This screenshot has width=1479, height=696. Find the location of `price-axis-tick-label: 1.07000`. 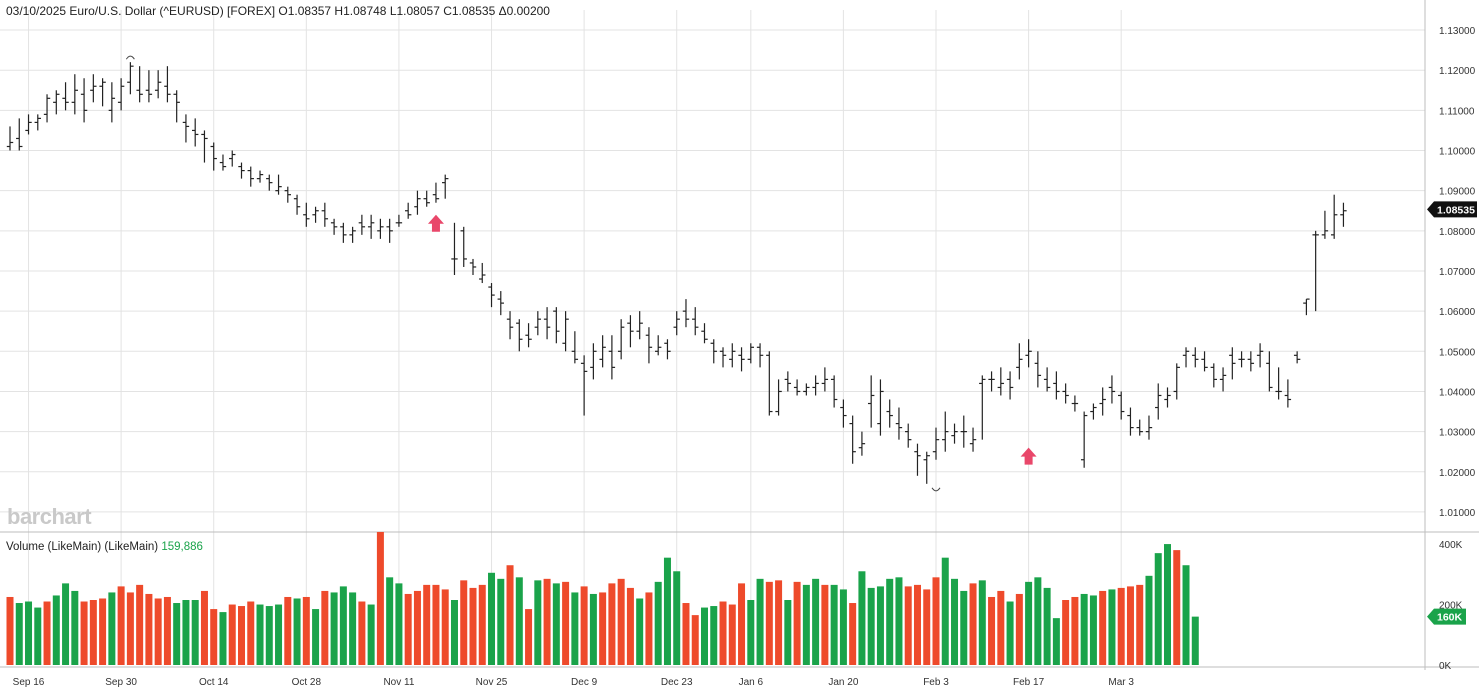

price-axis-tick-label: 1.07000 is located at coordinates (1457, 272).